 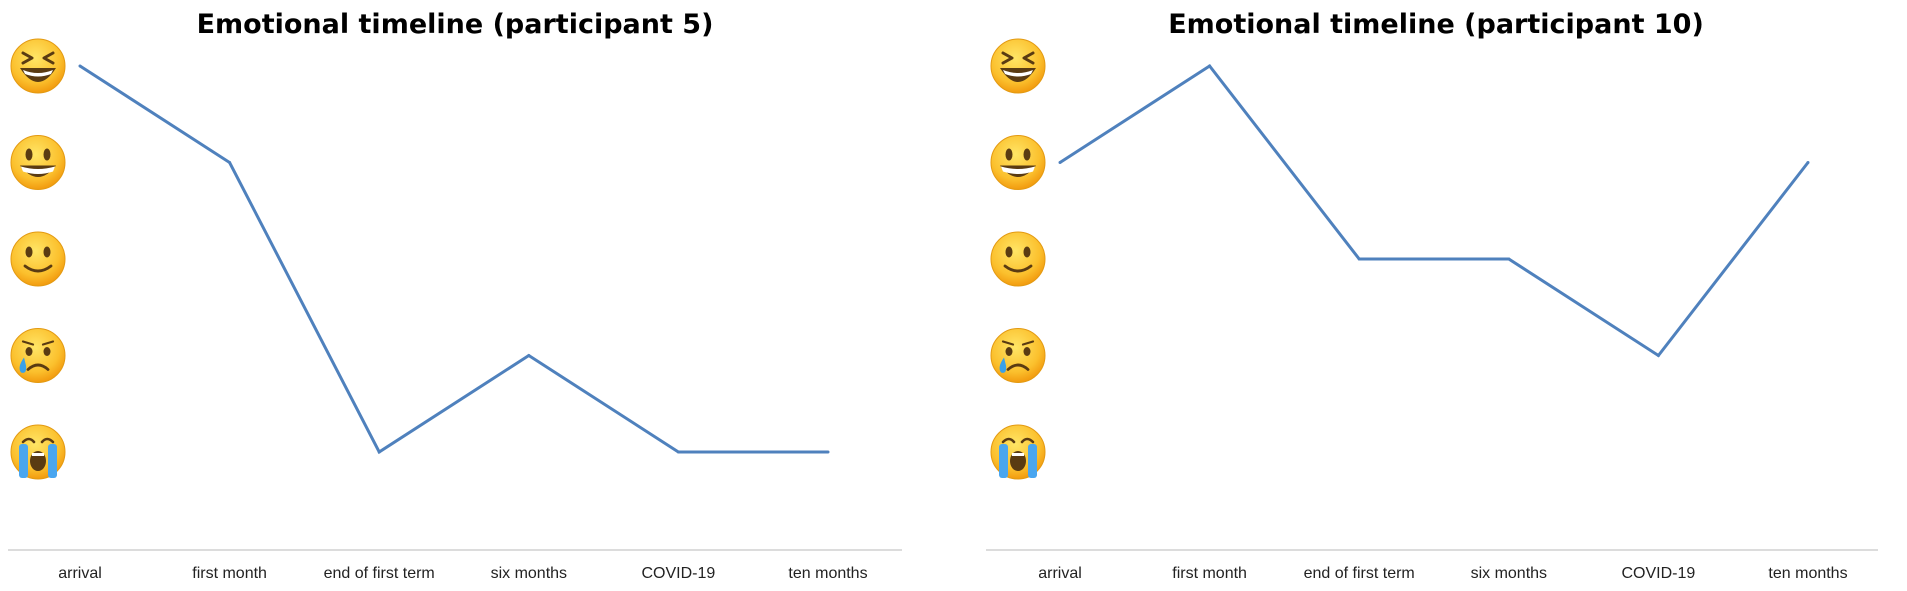 What do you see at coordinates (455, 24) in the screenshot?
I see `chart-title: Emotional timeline (participant 5)` at bounding box center [455, 24].